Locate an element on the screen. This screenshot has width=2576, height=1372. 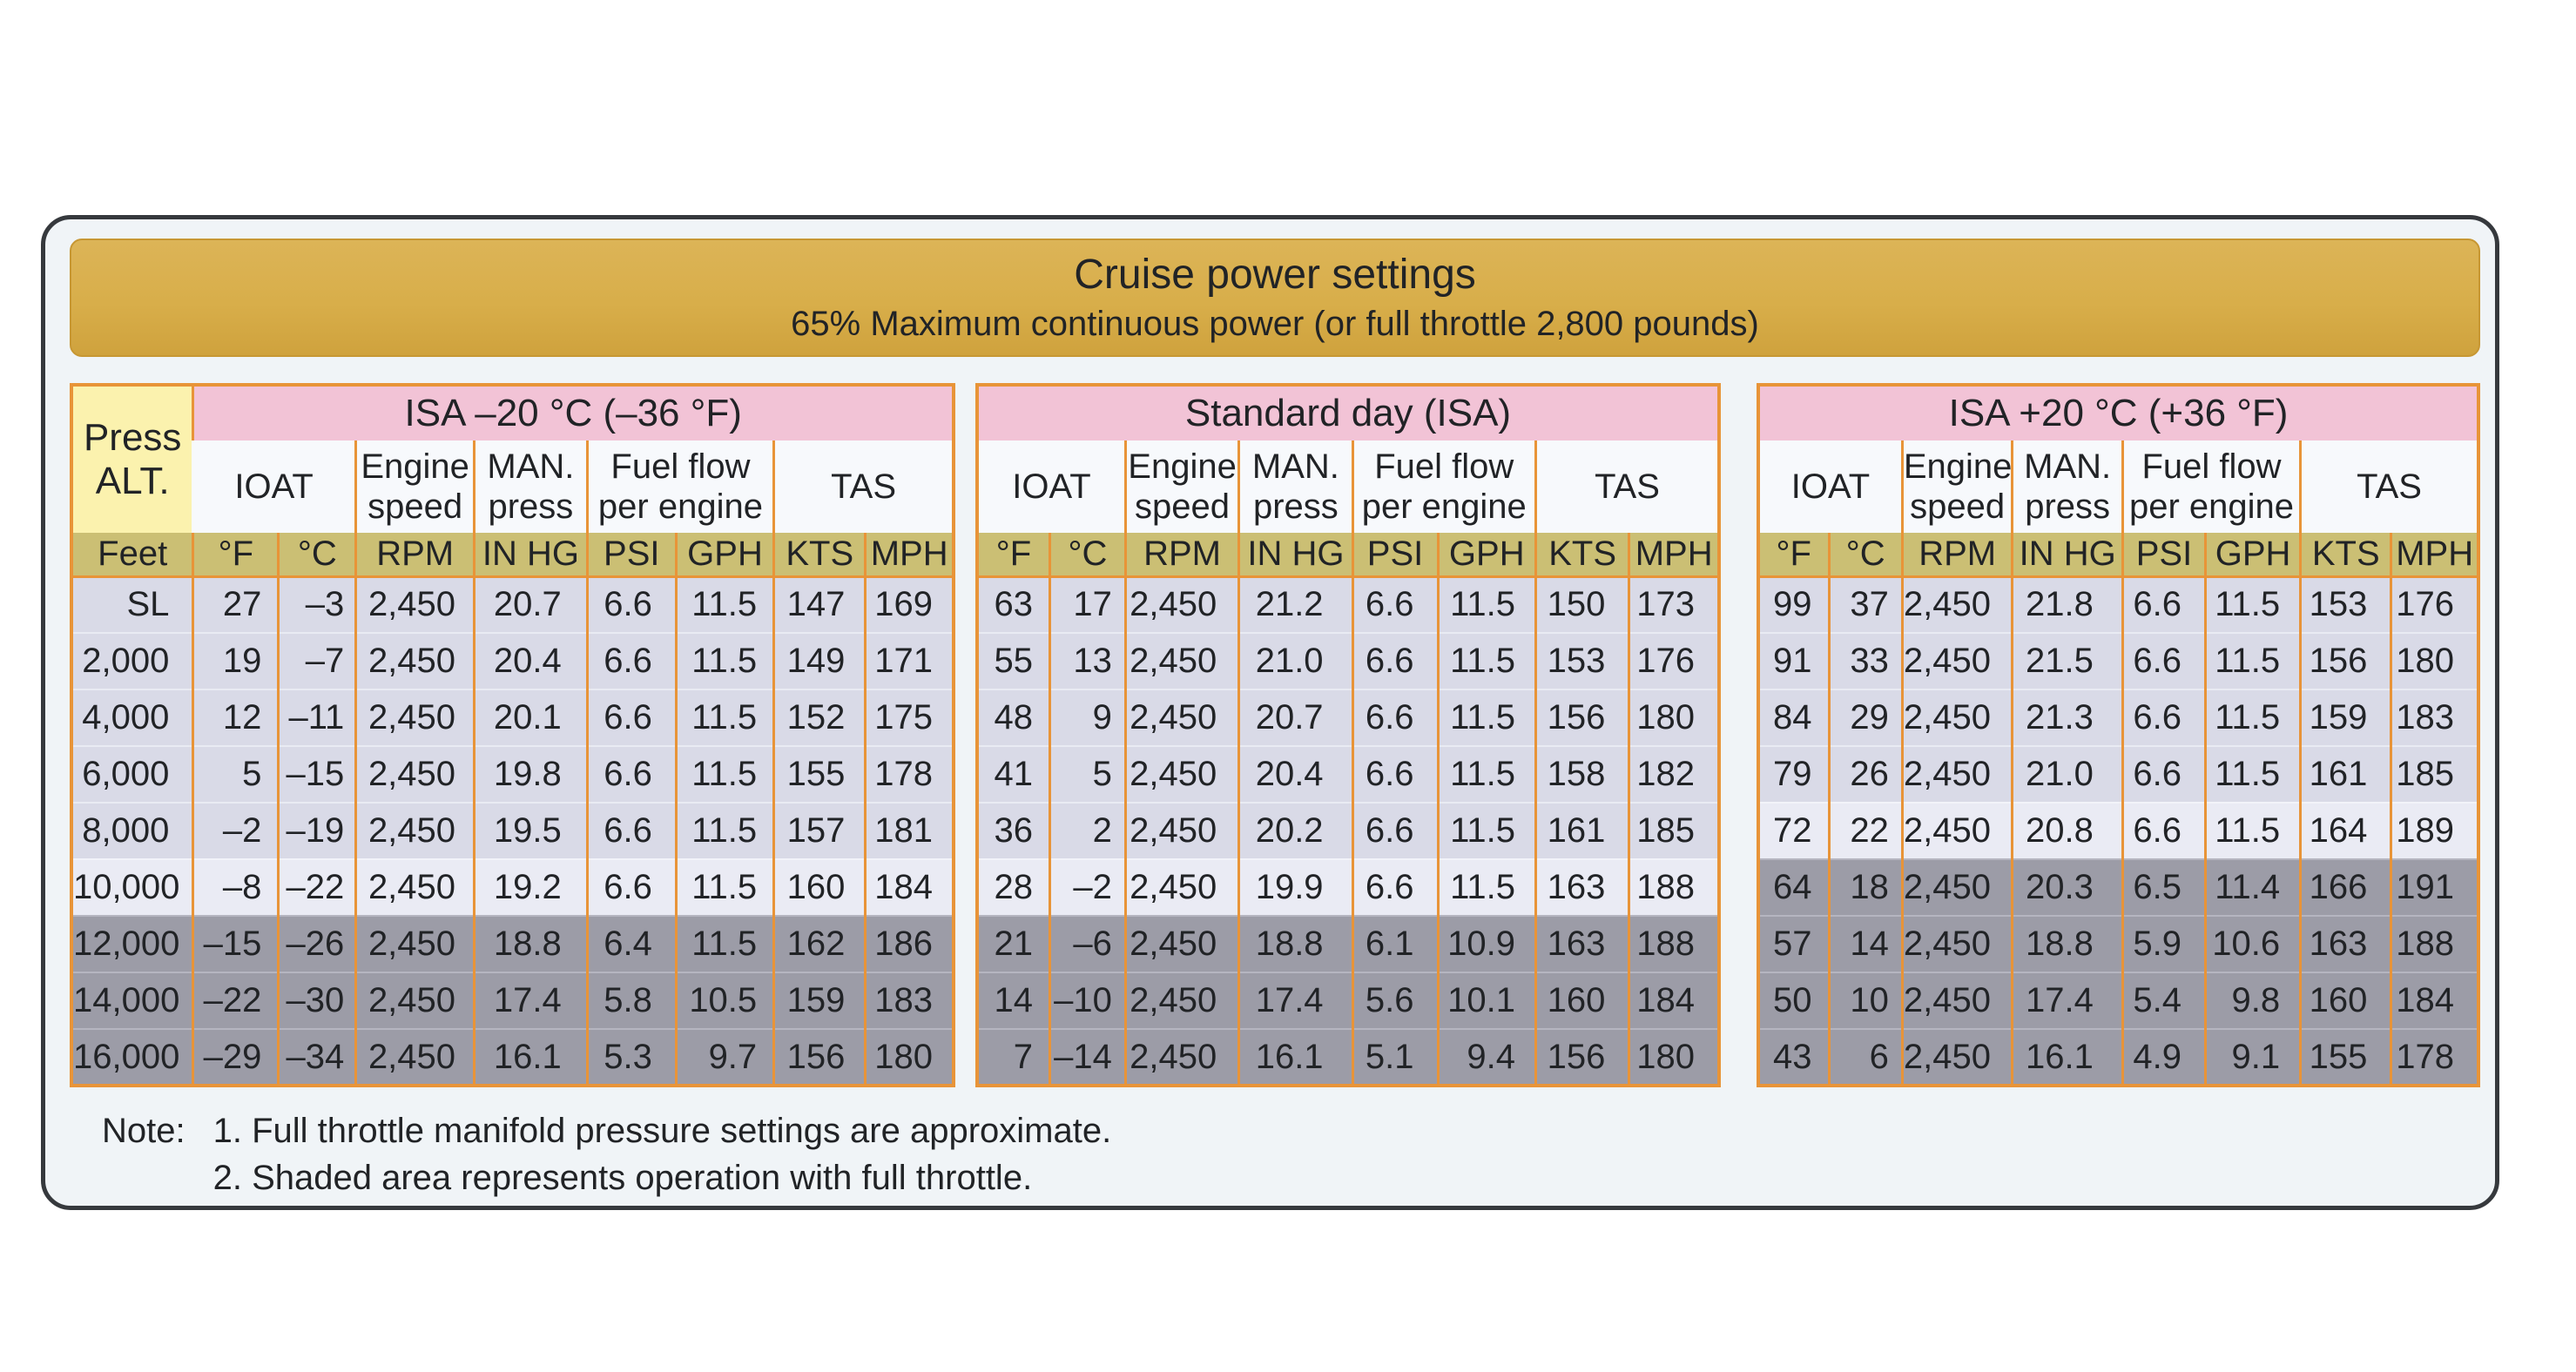
unit-gph: GPH is located at coordinates (1486, 555).